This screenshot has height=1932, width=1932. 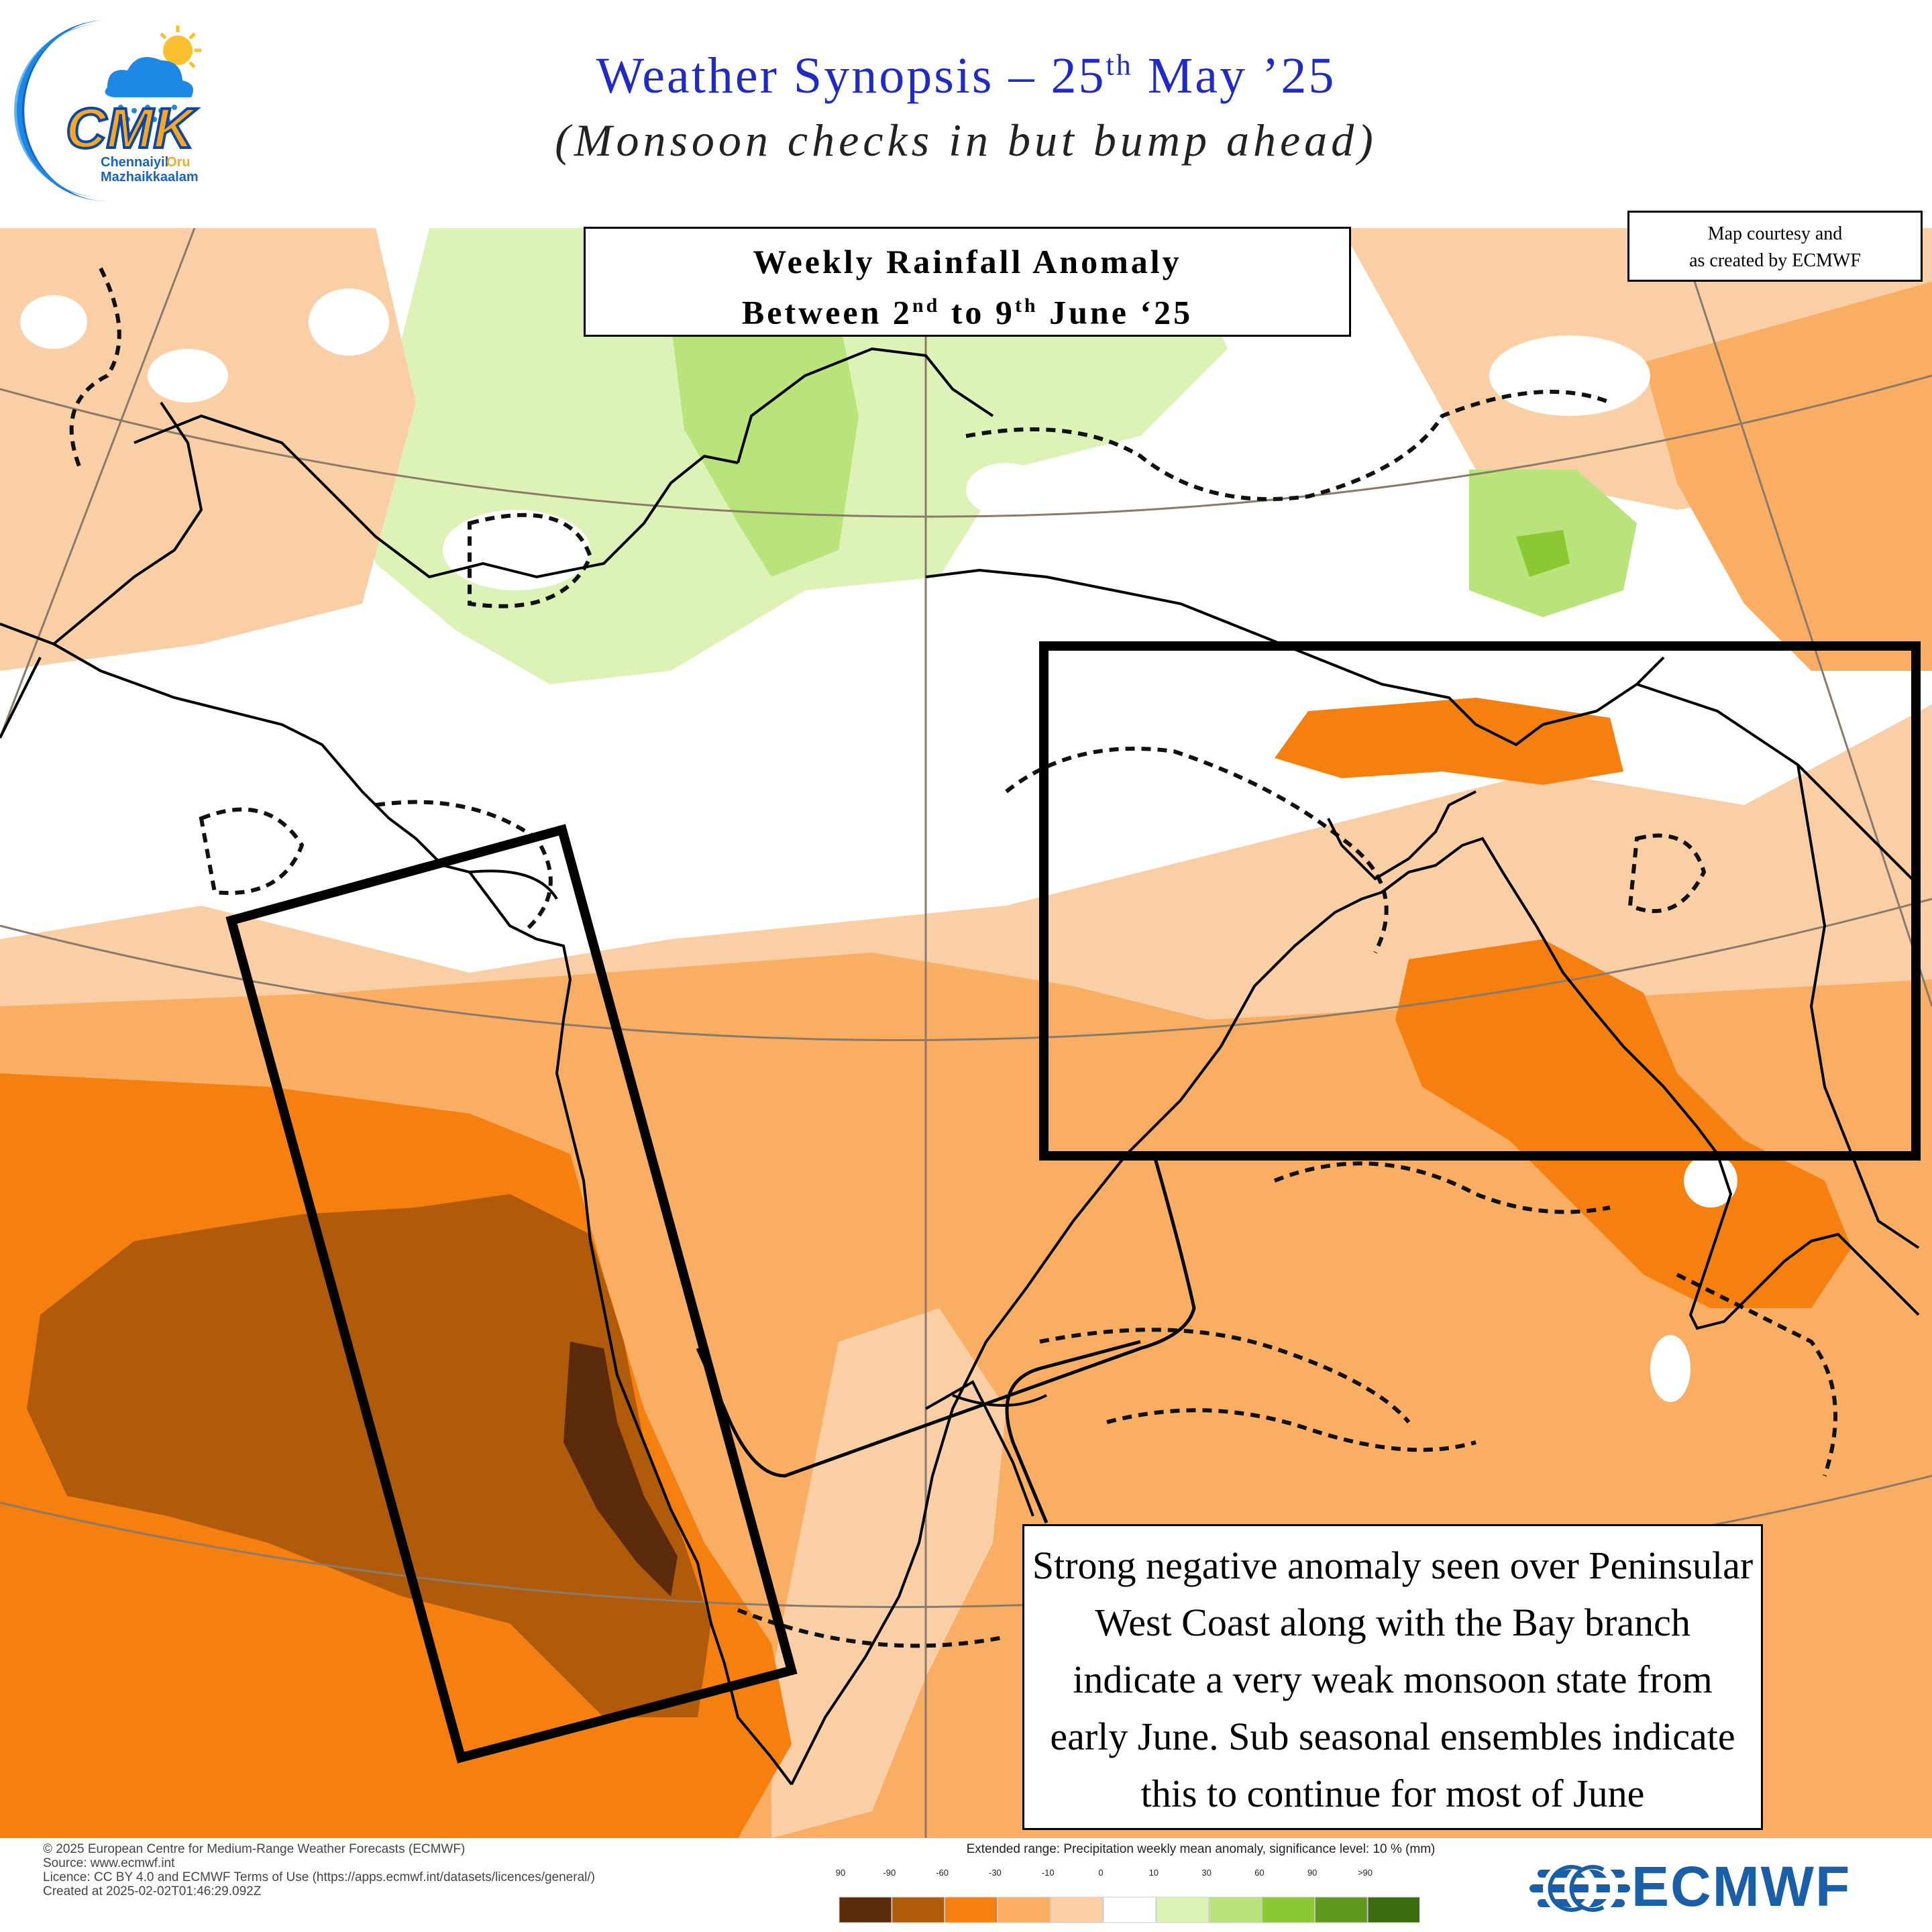 What do you see at coordinates (208, 449) in the screenshot?
I see `anomaly-region-light-negative-northwest` at bounding box center [208, 449].